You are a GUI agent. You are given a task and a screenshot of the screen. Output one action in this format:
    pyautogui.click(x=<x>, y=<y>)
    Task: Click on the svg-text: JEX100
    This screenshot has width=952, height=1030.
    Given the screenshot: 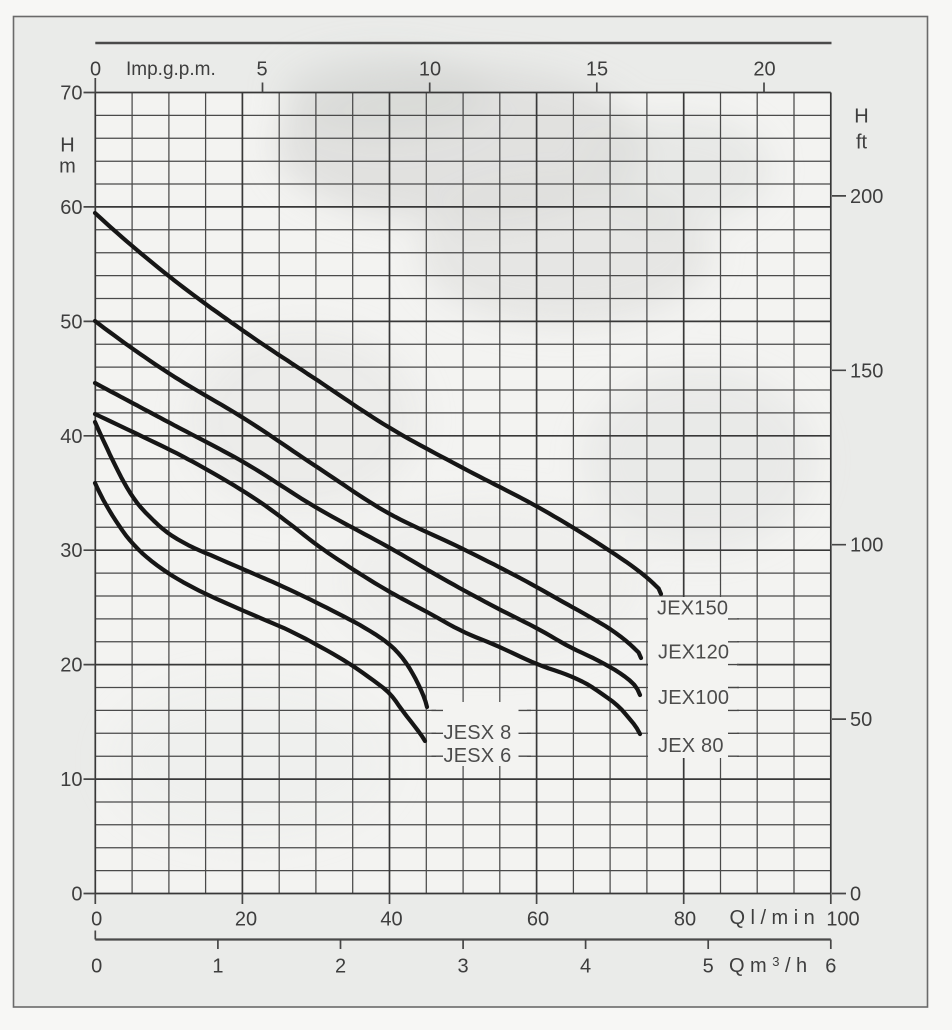 What is the action you would take?
    pyautogui.click(x=693, y=698)
    